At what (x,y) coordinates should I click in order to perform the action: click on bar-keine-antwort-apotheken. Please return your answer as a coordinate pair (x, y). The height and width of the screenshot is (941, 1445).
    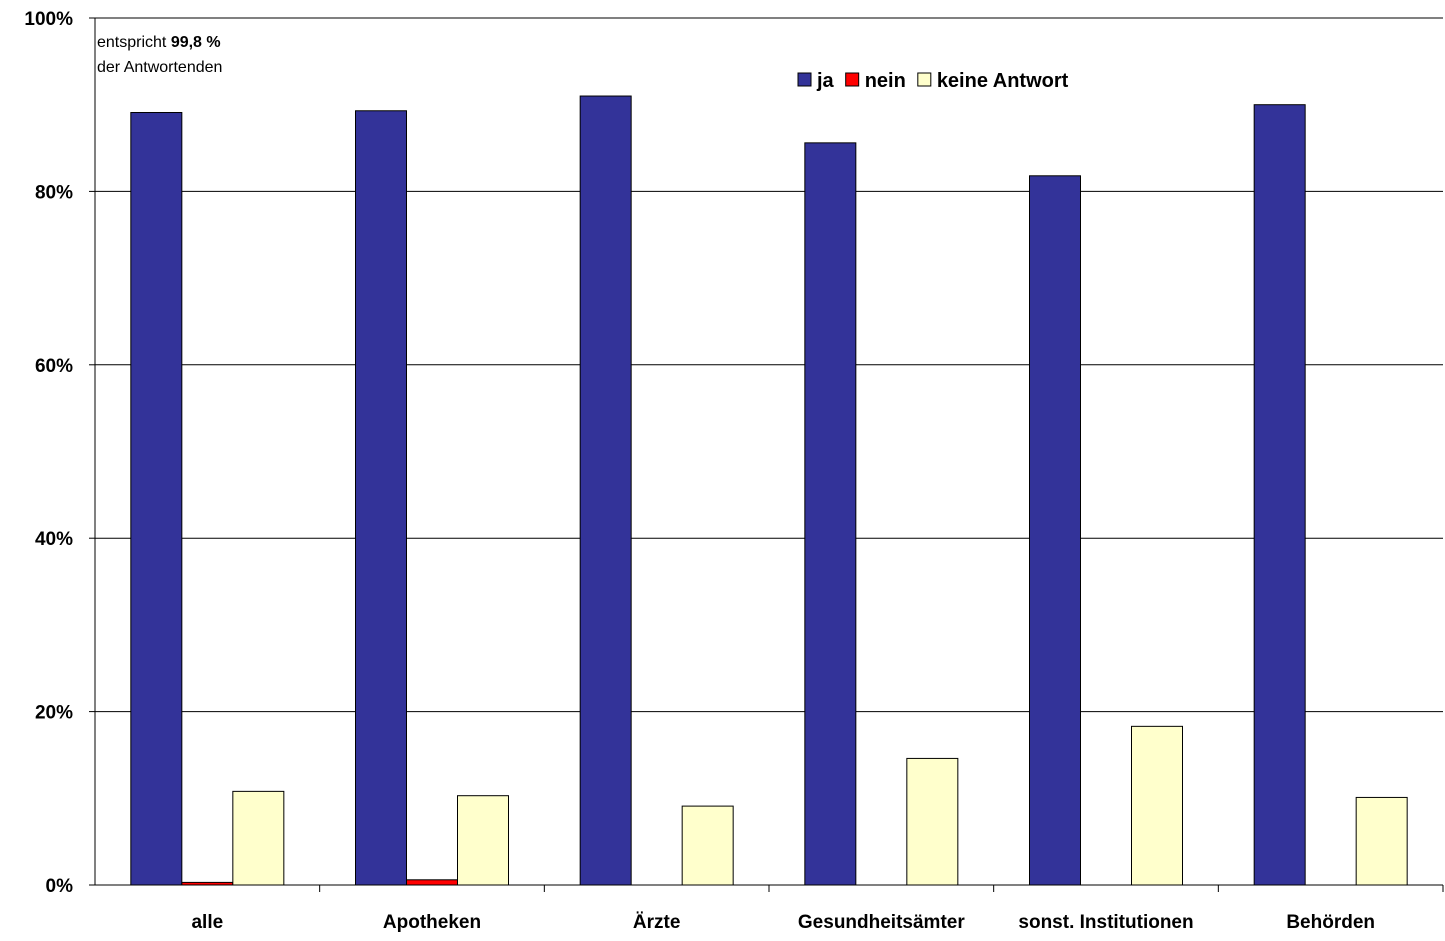
    Looking at the image, I should click on (483, 840).